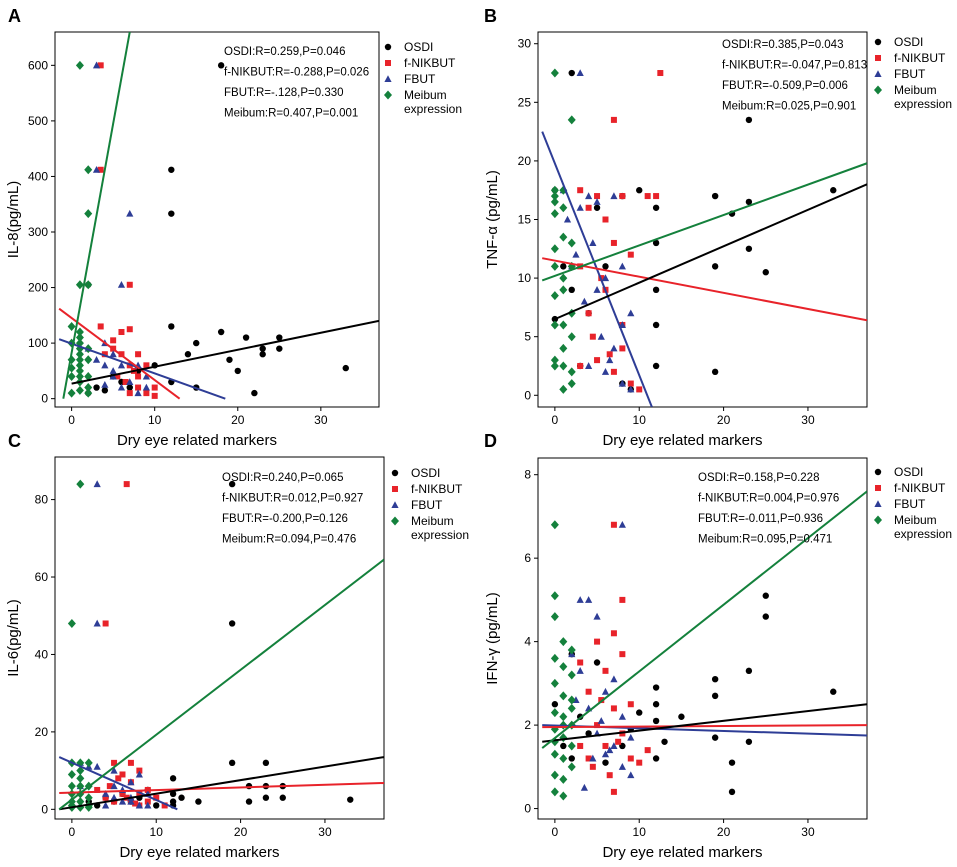 This screenshot has height=867, width=957. What do you see at coordinates (430, 504) in the screenshot?
I see `legend: OSDI f-NIKBUT FBUT Meibum expression` at bounding box center [430, 504].